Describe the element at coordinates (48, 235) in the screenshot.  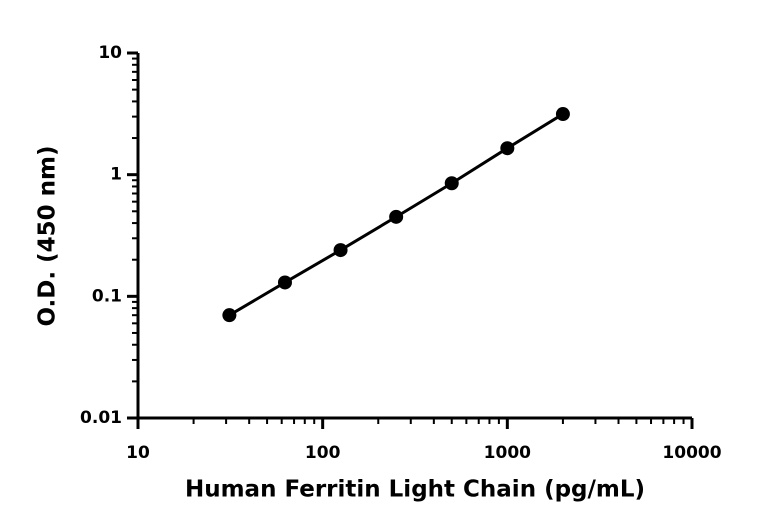
I see `y-axis-label: O.D. (450 nm)` at that location.